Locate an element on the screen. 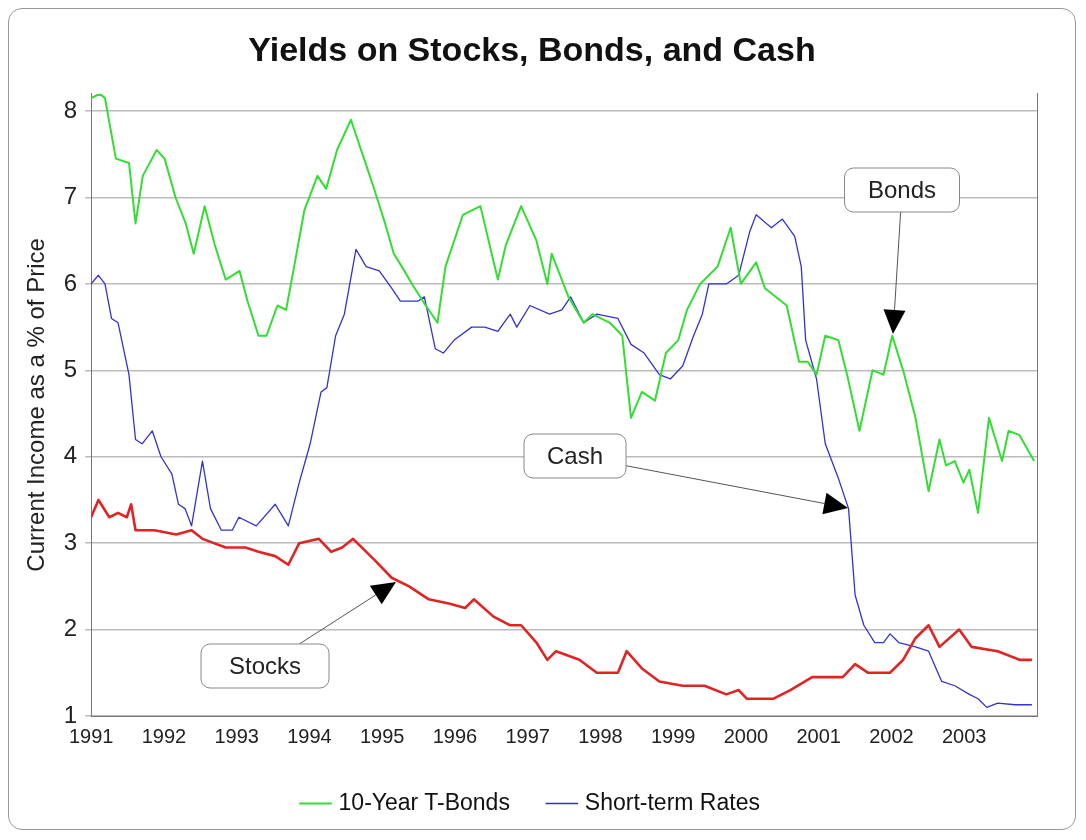 The image size is (1086, 840). x-tick-label: 1999 is located at coordinates (673, 735).